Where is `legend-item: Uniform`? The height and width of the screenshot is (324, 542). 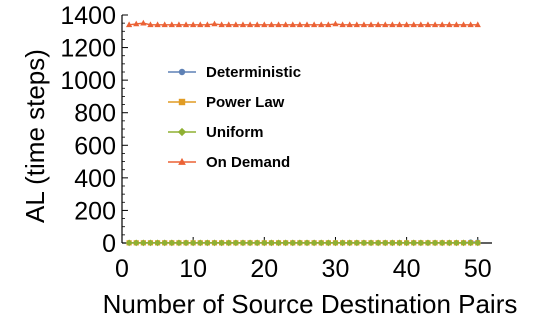
legend-item: Uniform is located at coordinates (216, 132).